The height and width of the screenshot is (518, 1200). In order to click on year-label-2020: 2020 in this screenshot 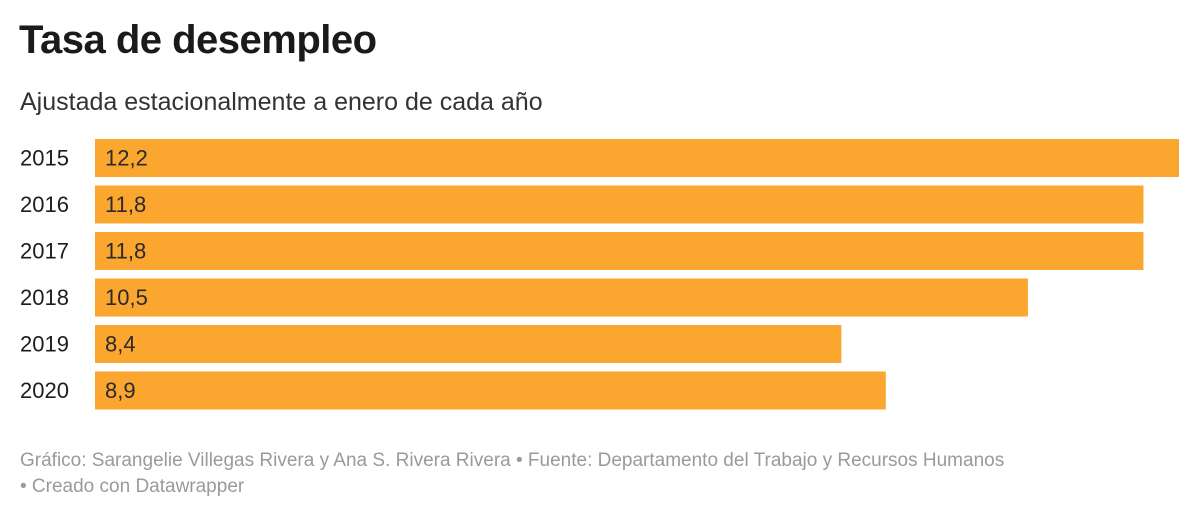, I will do `click(44, 390)`.